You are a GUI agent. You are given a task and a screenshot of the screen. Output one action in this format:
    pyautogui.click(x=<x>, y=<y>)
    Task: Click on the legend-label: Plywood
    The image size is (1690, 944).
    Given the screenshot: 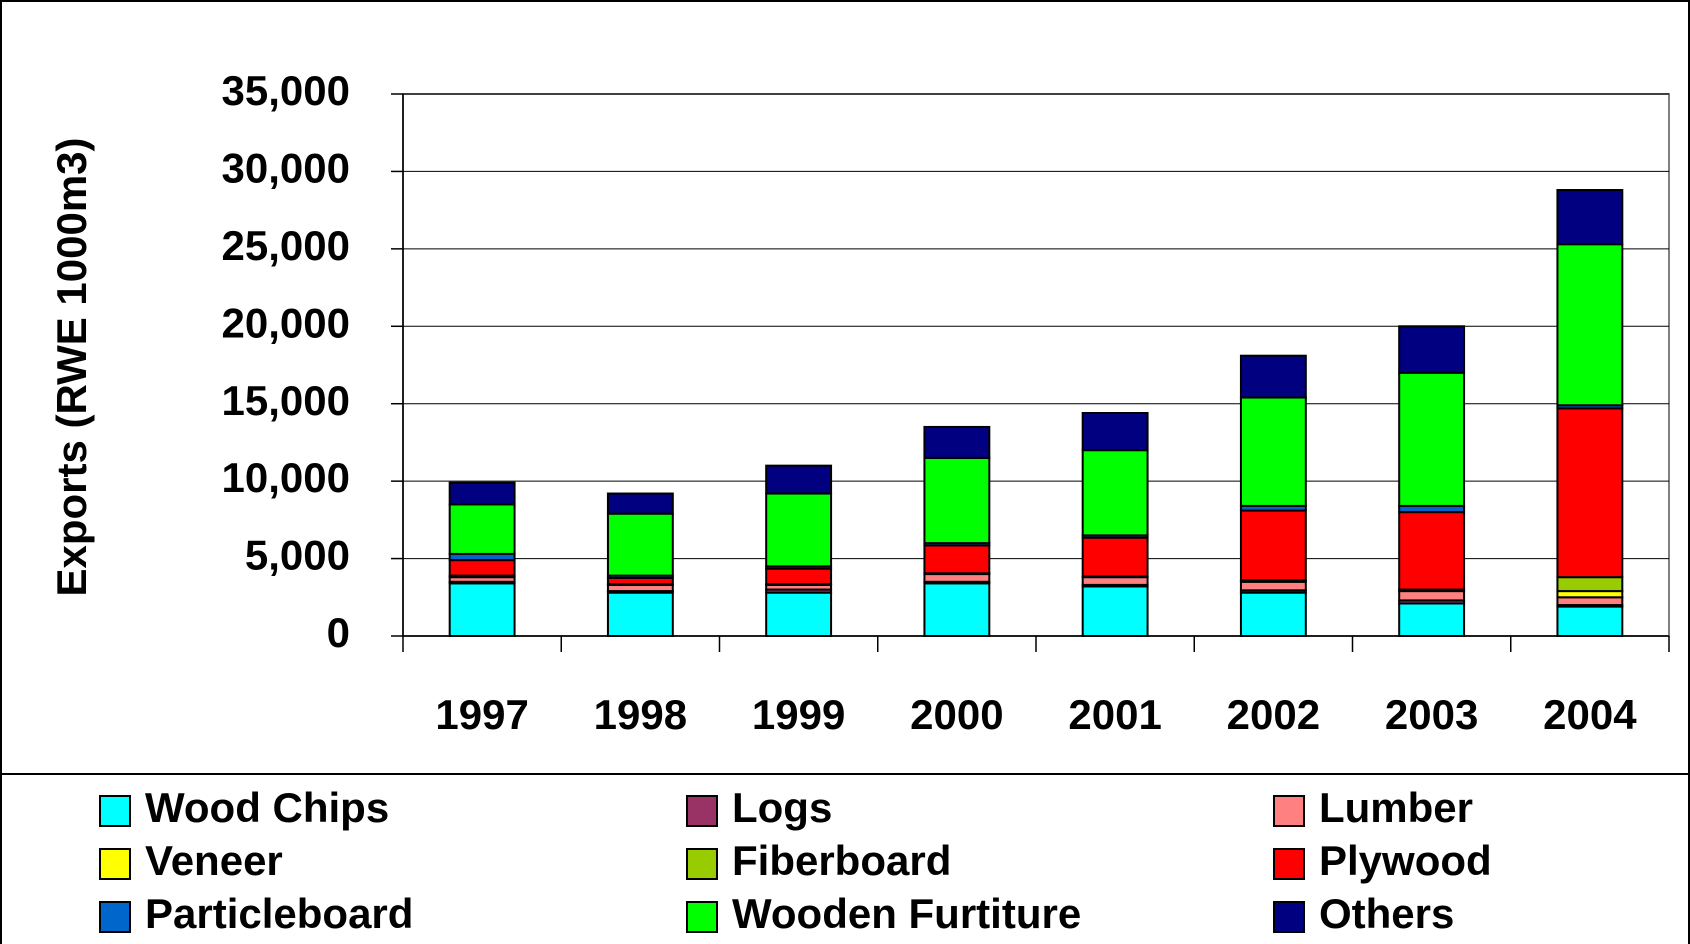 What is the action you would take?
    pyautogui.click(x=1405, y=860)
    